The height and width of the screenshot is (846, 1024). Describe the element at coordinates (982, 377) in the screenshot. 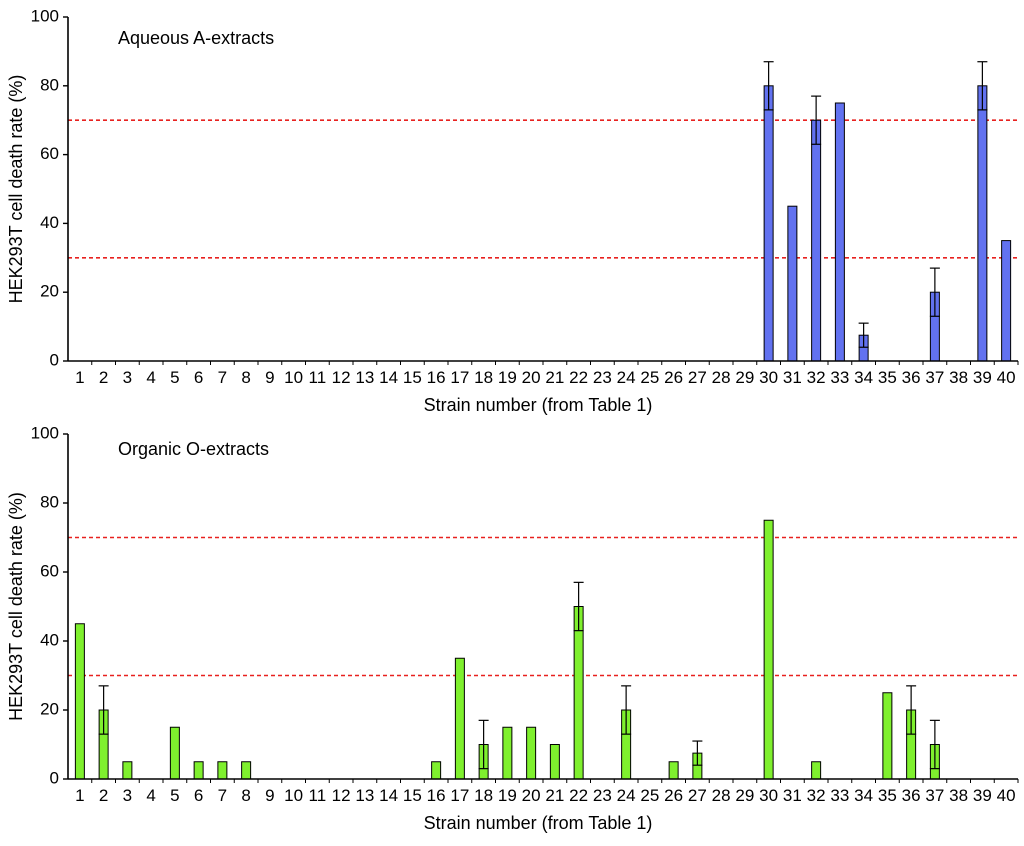

I see `x-tick-label-39: 39` at that location.